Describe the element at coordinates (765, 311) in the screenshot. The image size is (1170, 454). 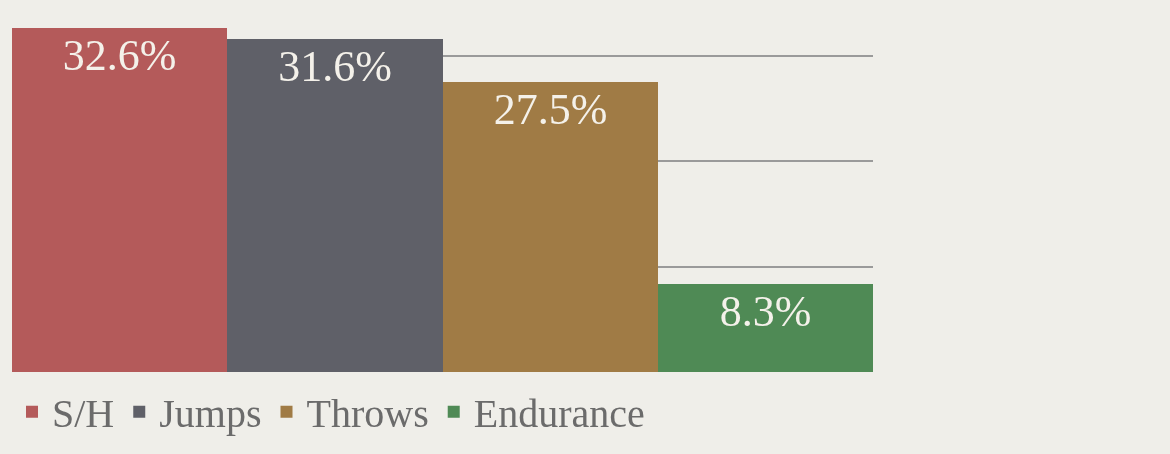
I see `data-label: 8.3%` at that location.